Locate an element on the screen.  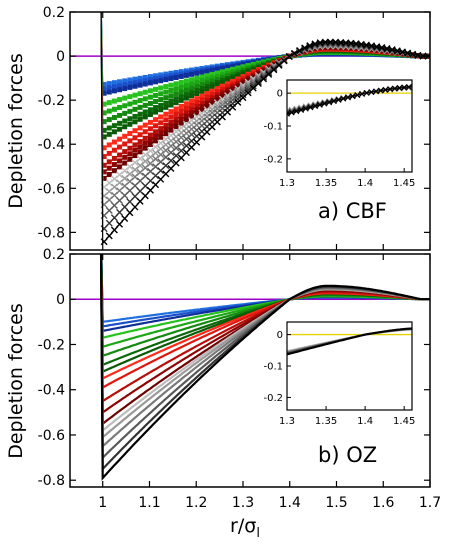
x-axis-title-main: r/σ is located at coordinates (243, 526).